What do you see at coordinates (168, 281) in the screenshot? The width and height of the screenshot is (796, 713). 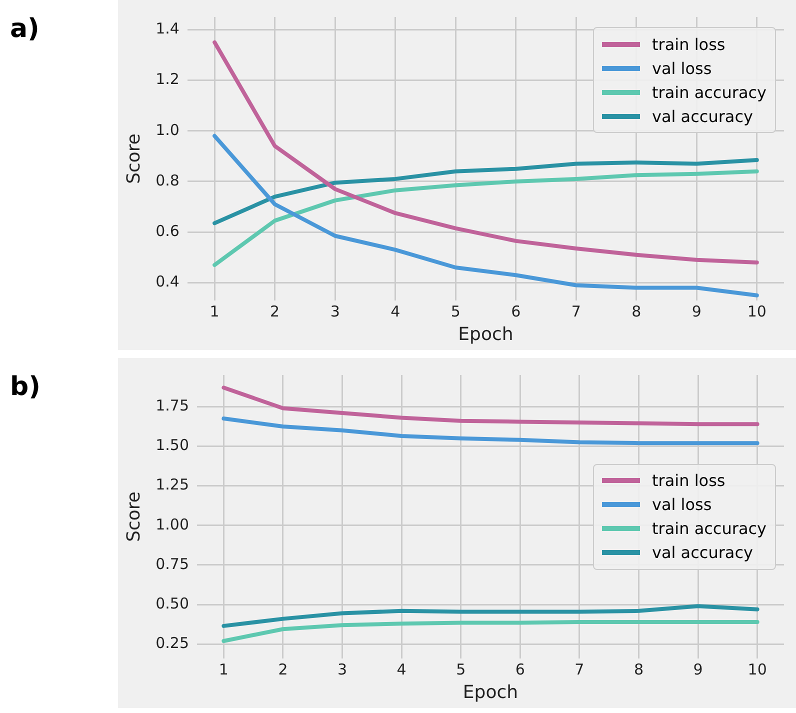 I see `y-tick-label: 0.4` at bounding box center [168, 281].